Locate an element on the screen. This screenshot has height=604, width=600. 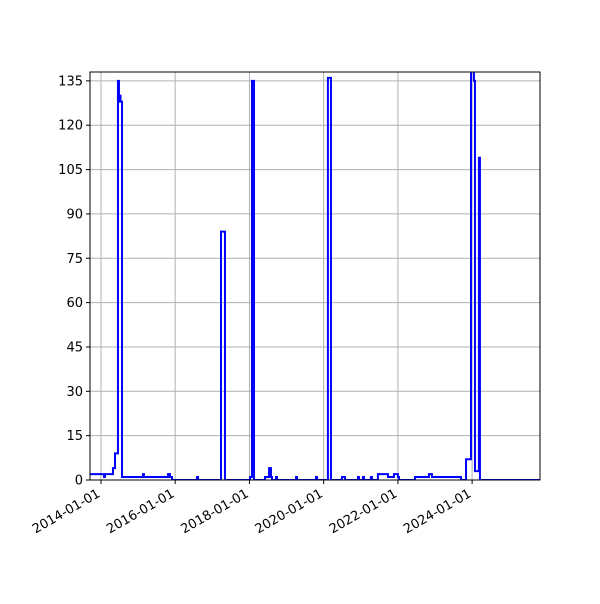
y-tick-label: 135 is located at coordinates (70, 81).